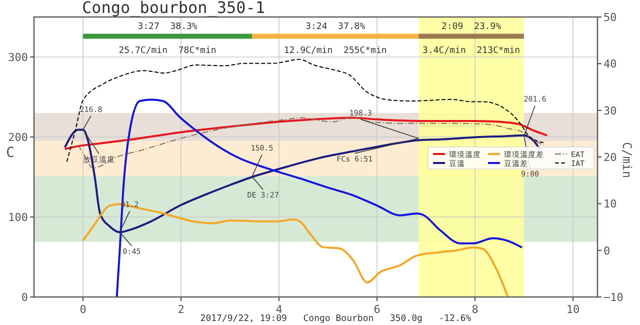 The image size is (640, 325). What do you see at coordinates (168, 27) in the screenshot?
I see `annotation: 3:27 38.3%` at bounding box center [168, 27].